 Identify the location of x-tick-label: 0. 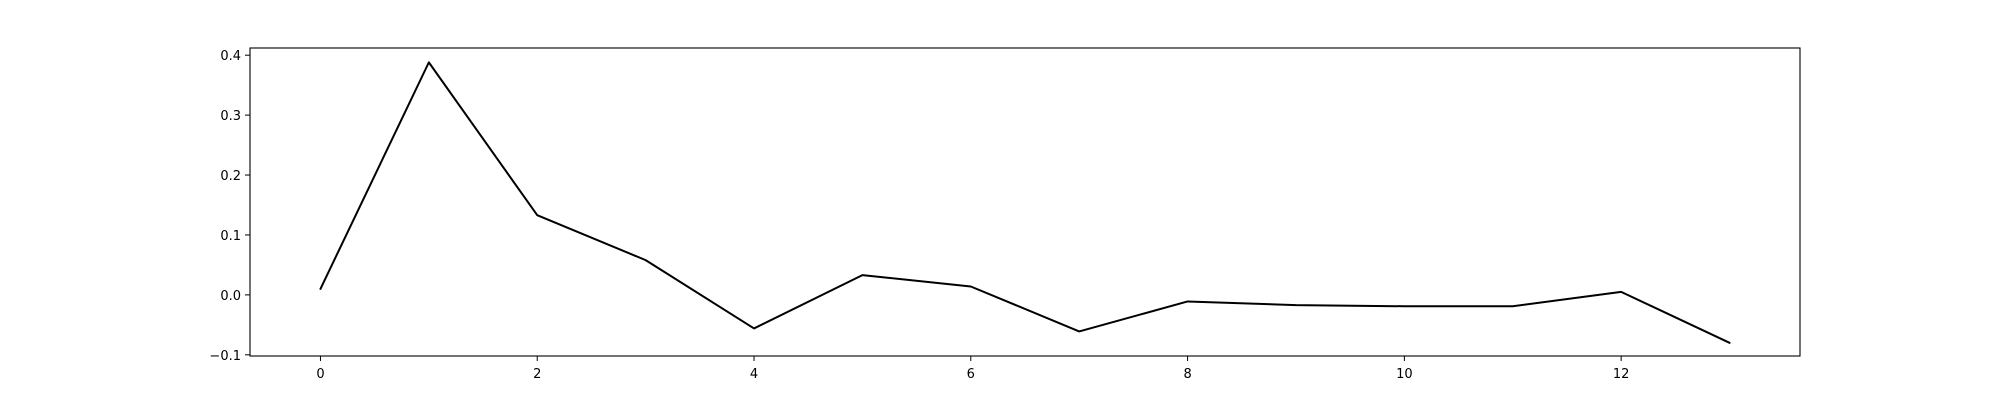
(320, 374).